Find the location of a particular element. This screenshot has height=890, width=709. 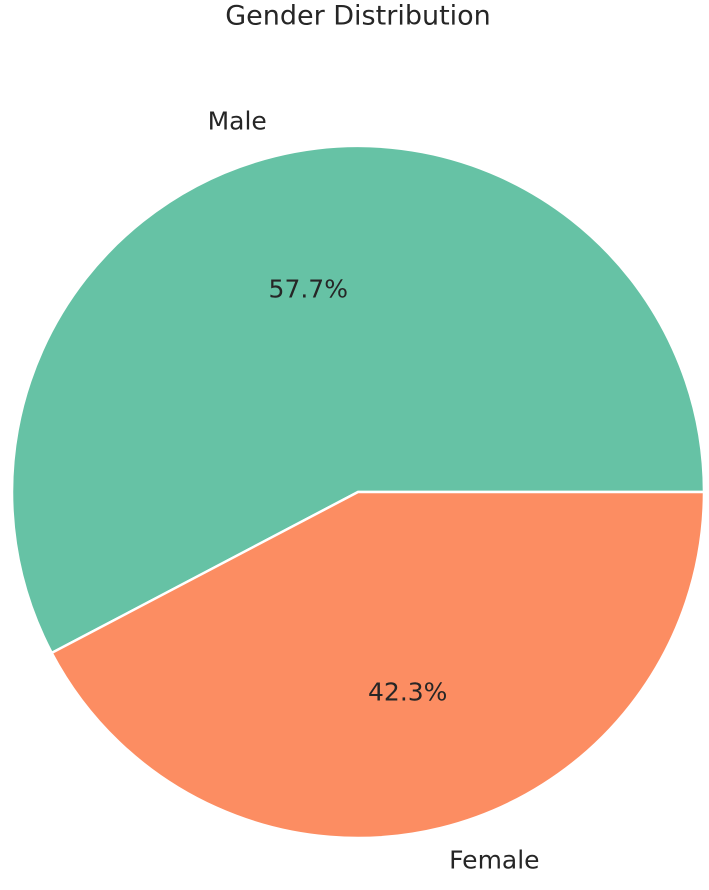

chart-title: Gender Distribution is located at coordinates (358, 16).